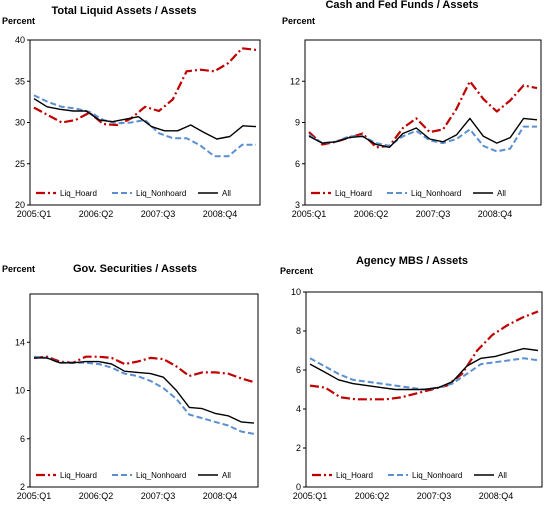  What do you see at coordinates (298, 487) in the screenshot?
I see `y-tick-label: 0` at bounding box center [298, 487].